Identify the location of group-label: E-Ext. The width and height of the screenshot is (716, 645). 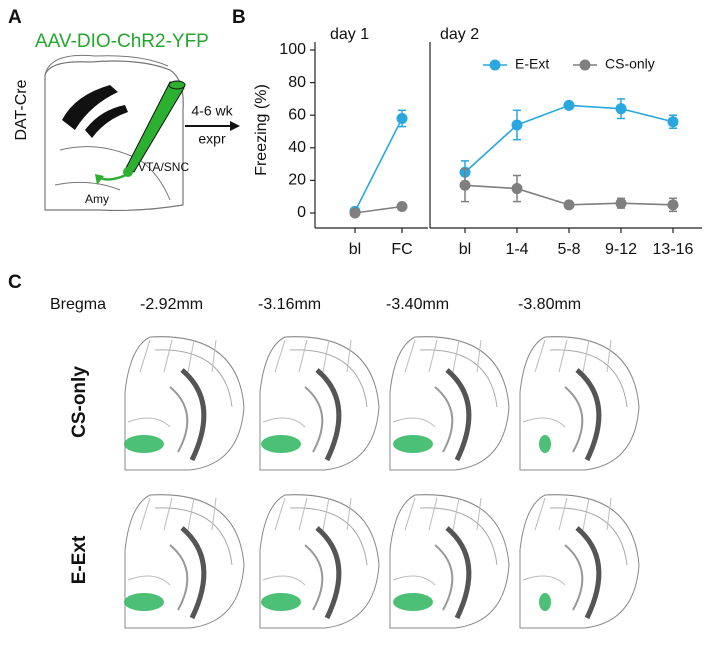
(79, 559).